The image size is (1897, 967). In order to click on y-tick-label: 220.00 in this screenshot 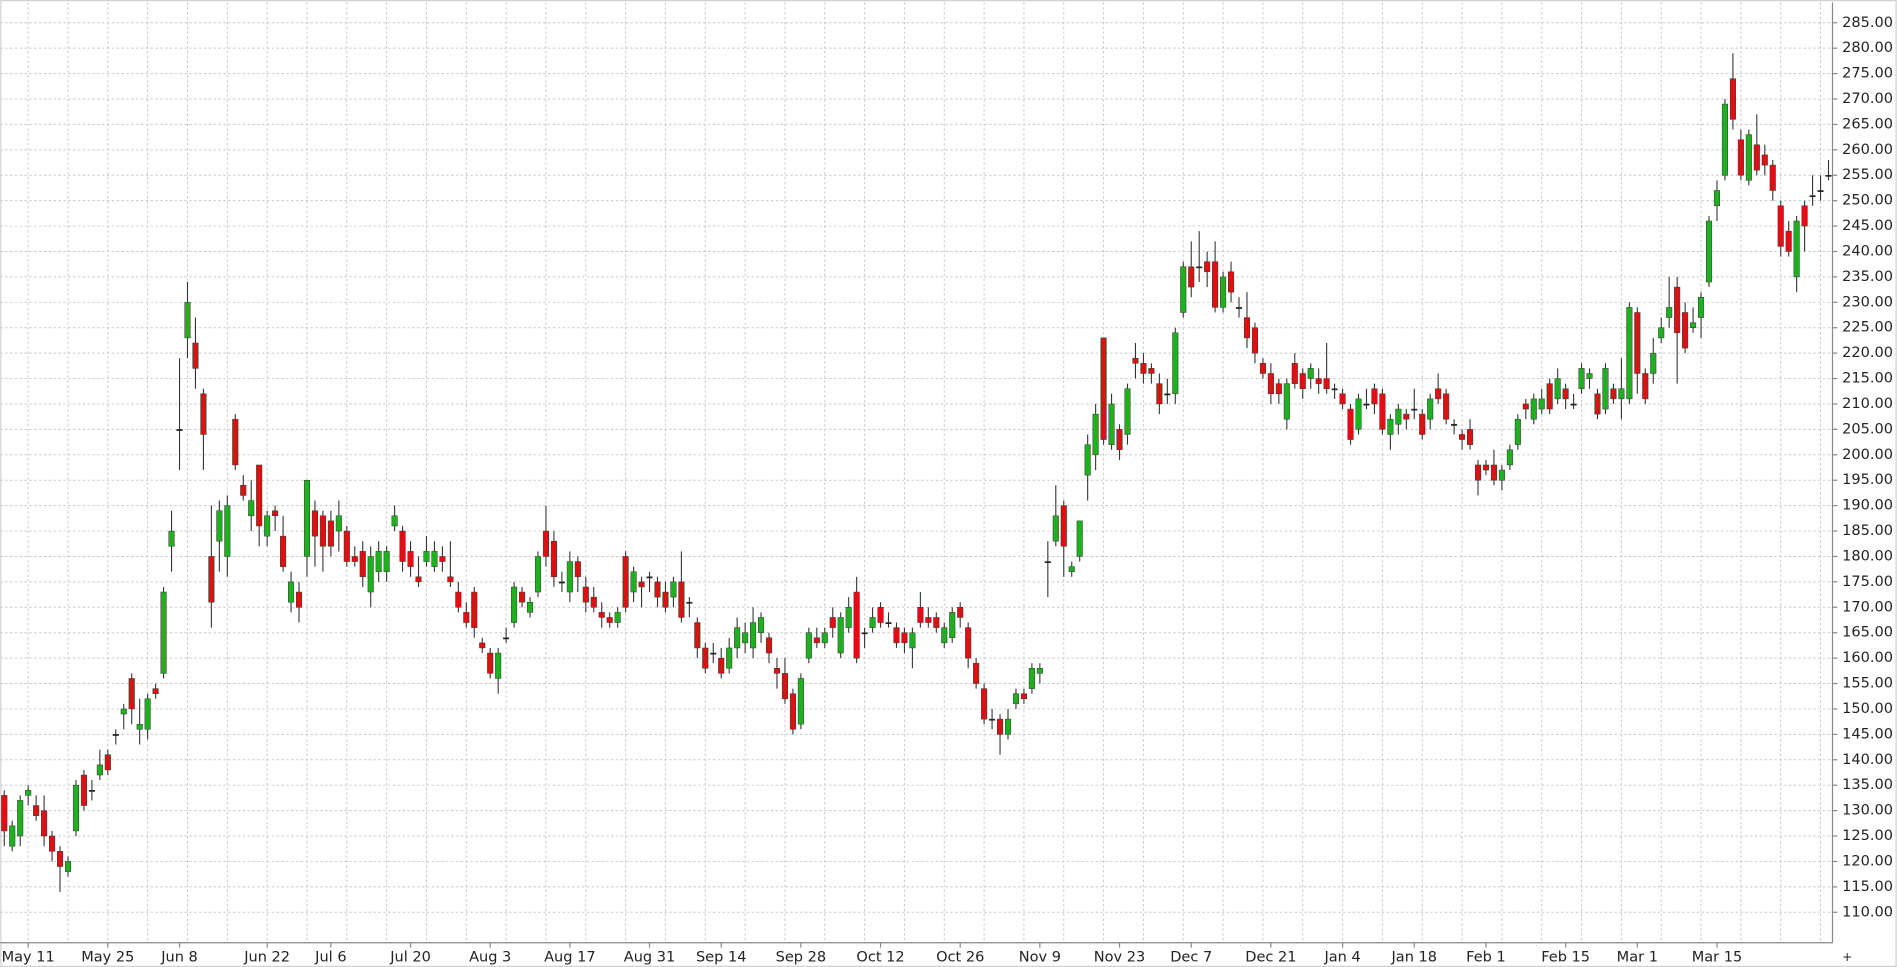, I will do `click(1867, 353)`.